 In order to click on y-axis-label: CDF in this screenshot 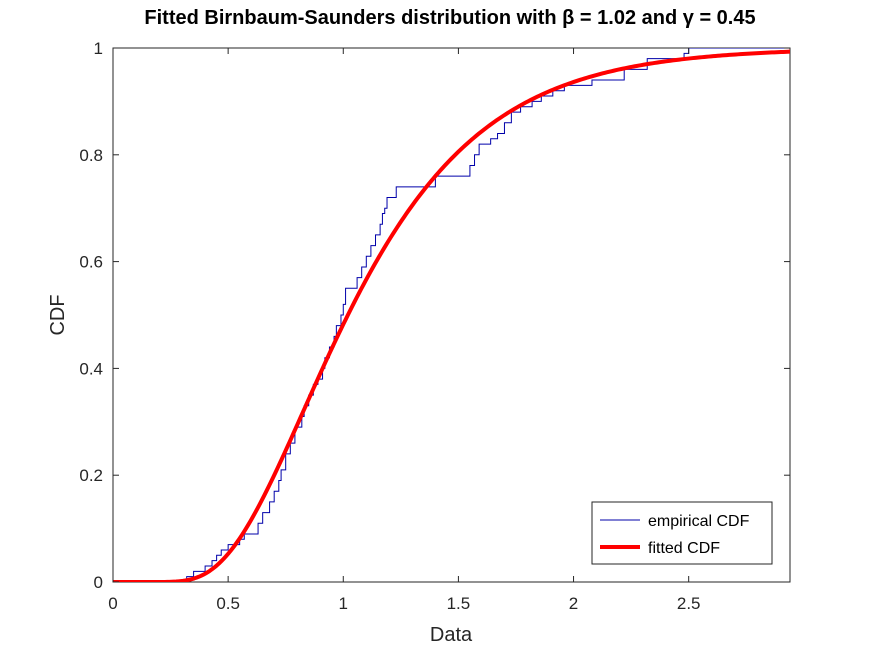, I will do `click(58, 314)`.